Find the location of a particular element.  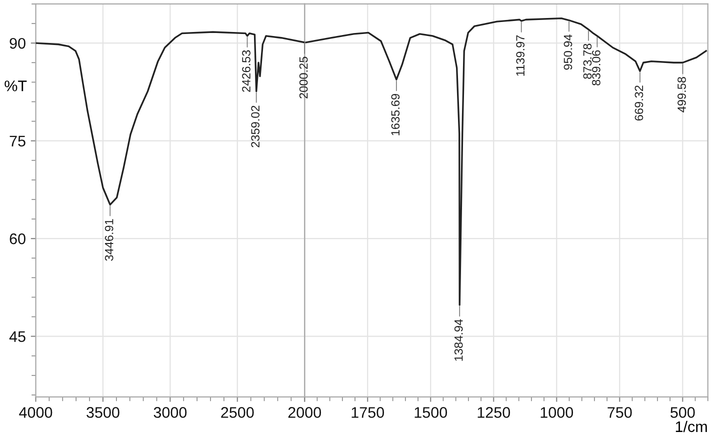

x-tick-label: 1750 is located at coordinates (368, 412).